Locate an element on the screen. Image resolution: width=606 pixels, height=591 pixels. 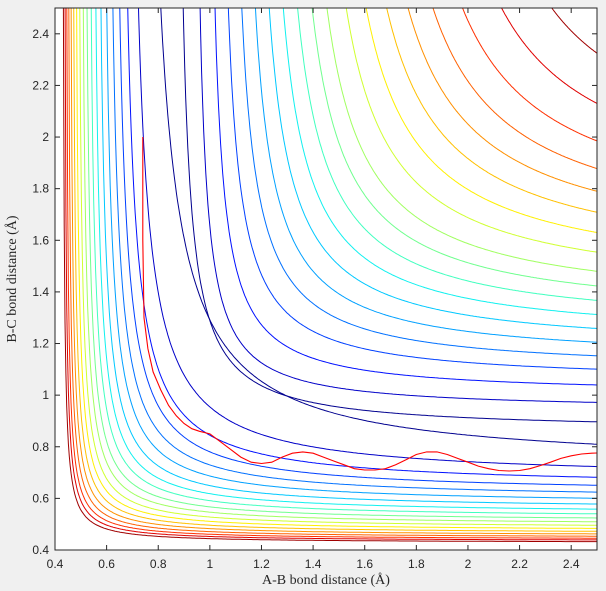
y-tick-label: 2.4 is located at coordinates (40, 34).